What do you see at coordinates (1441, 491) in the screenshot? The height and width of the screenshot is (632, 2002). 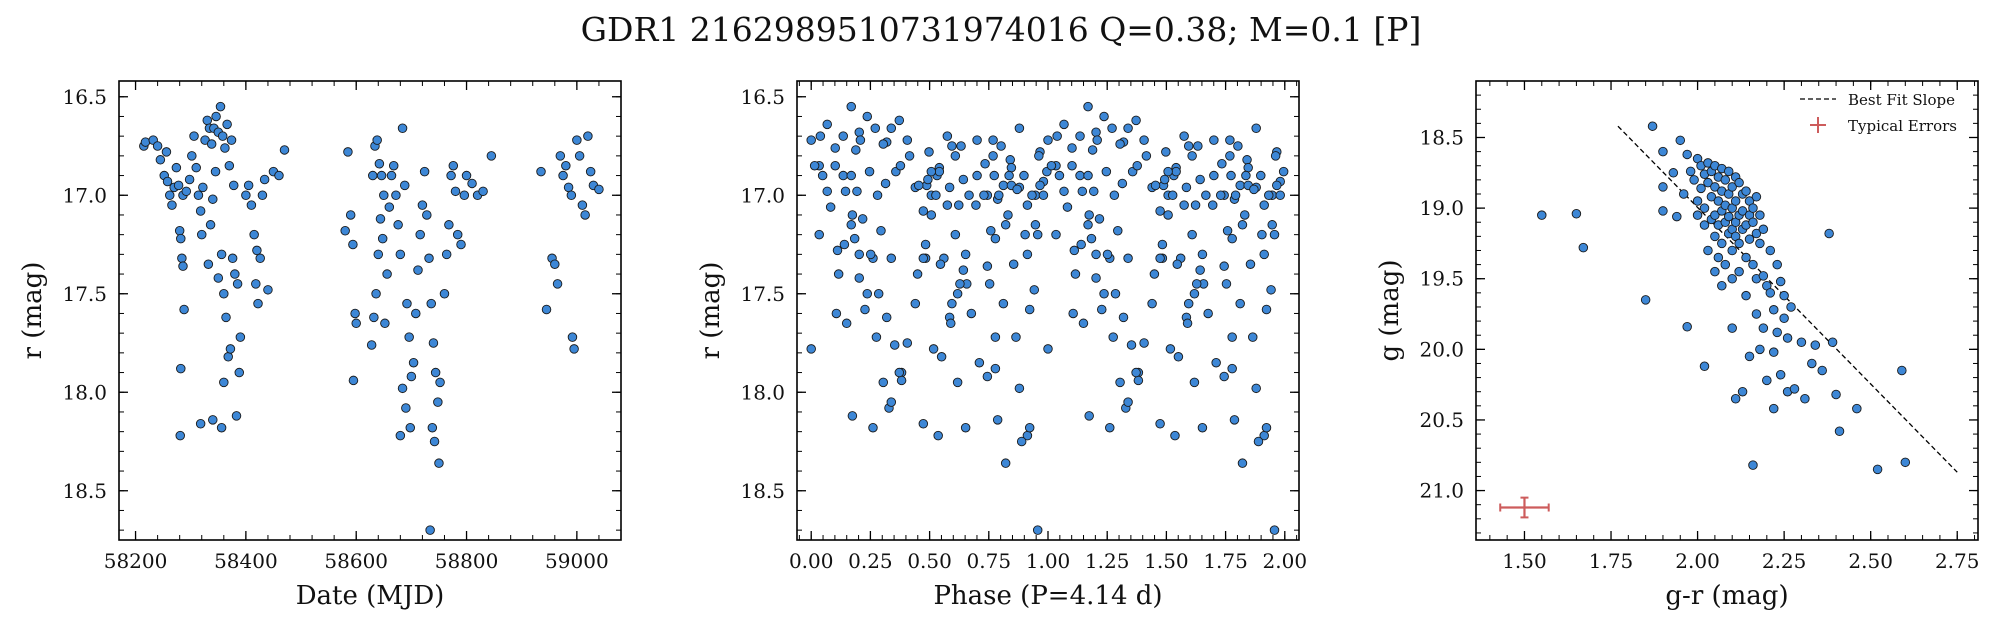 I see `y-tick-label: 21.0` at bounding box center [1441, 491].